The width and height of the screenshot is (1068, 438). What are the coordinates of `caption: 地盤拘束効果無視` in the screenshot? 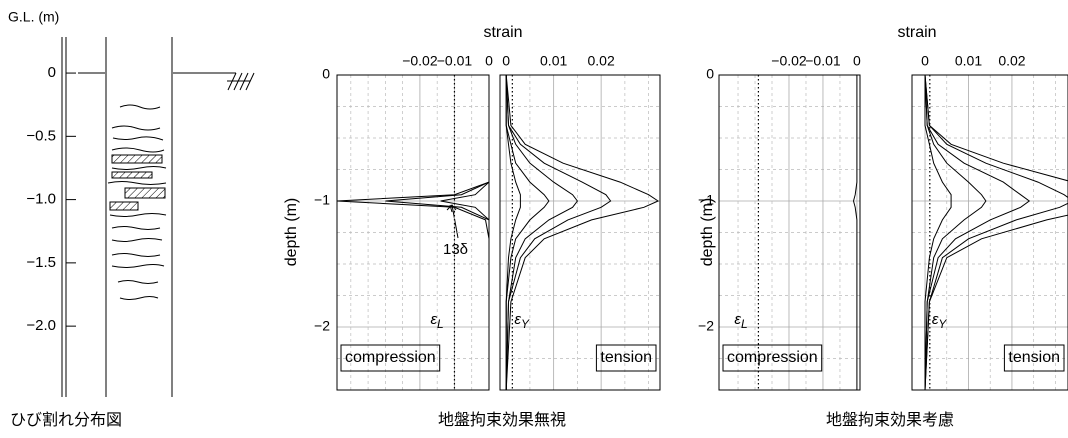 It's located at (502, 420).